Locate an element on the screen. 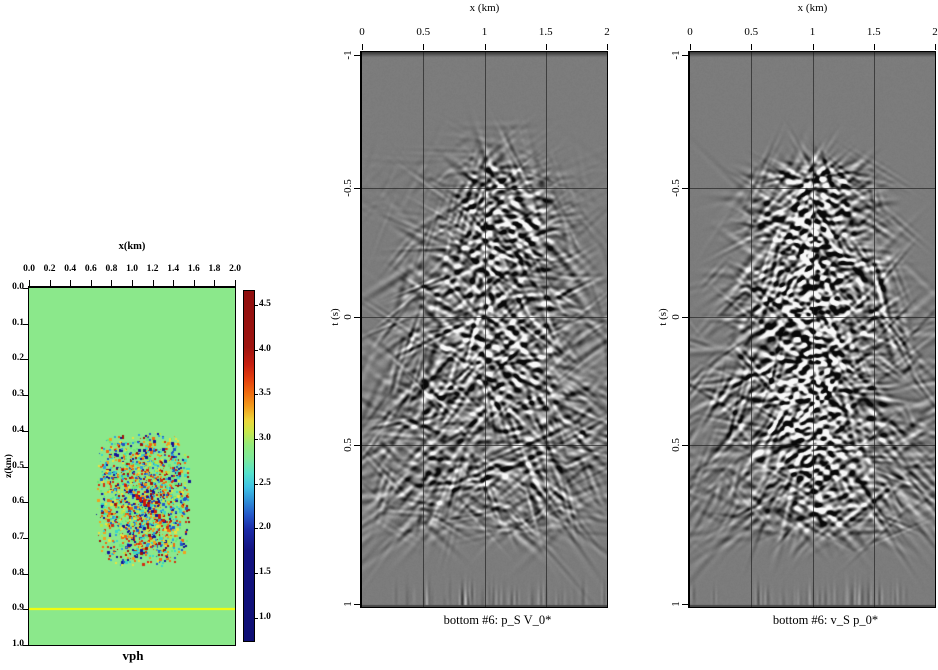 This screenshot has height=670, width=938. colorbar-tick-label: 2.5 is located at coordinates (265, 482).